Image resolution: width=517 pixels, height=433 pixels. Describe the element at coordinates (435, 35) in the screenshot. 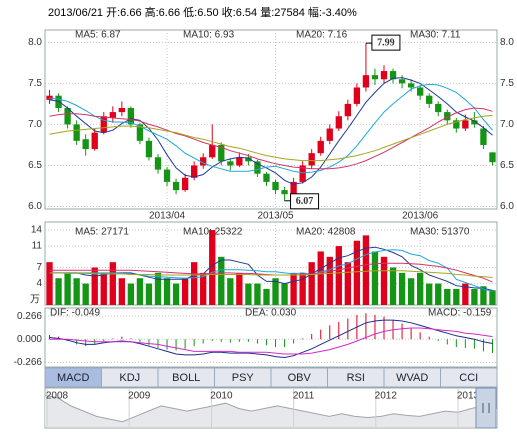

I see `legend-entry: MA30: 7.11` at that location.